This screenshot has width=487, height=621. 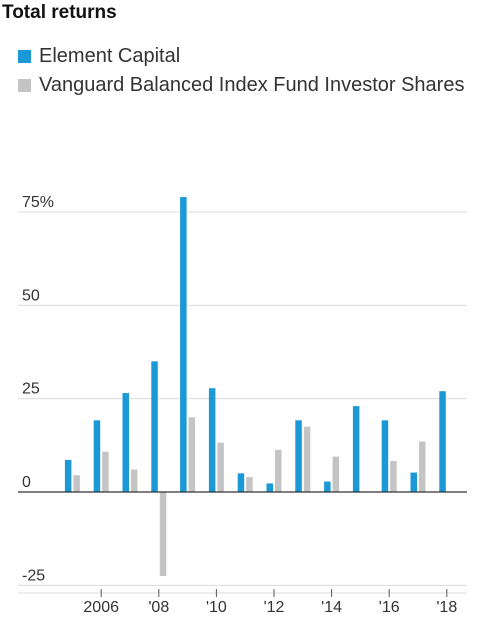 What do you see at coordinates (26, 482) in the screenshot?
I see `y-tick-label: 0` at bounding box center [26, 482].